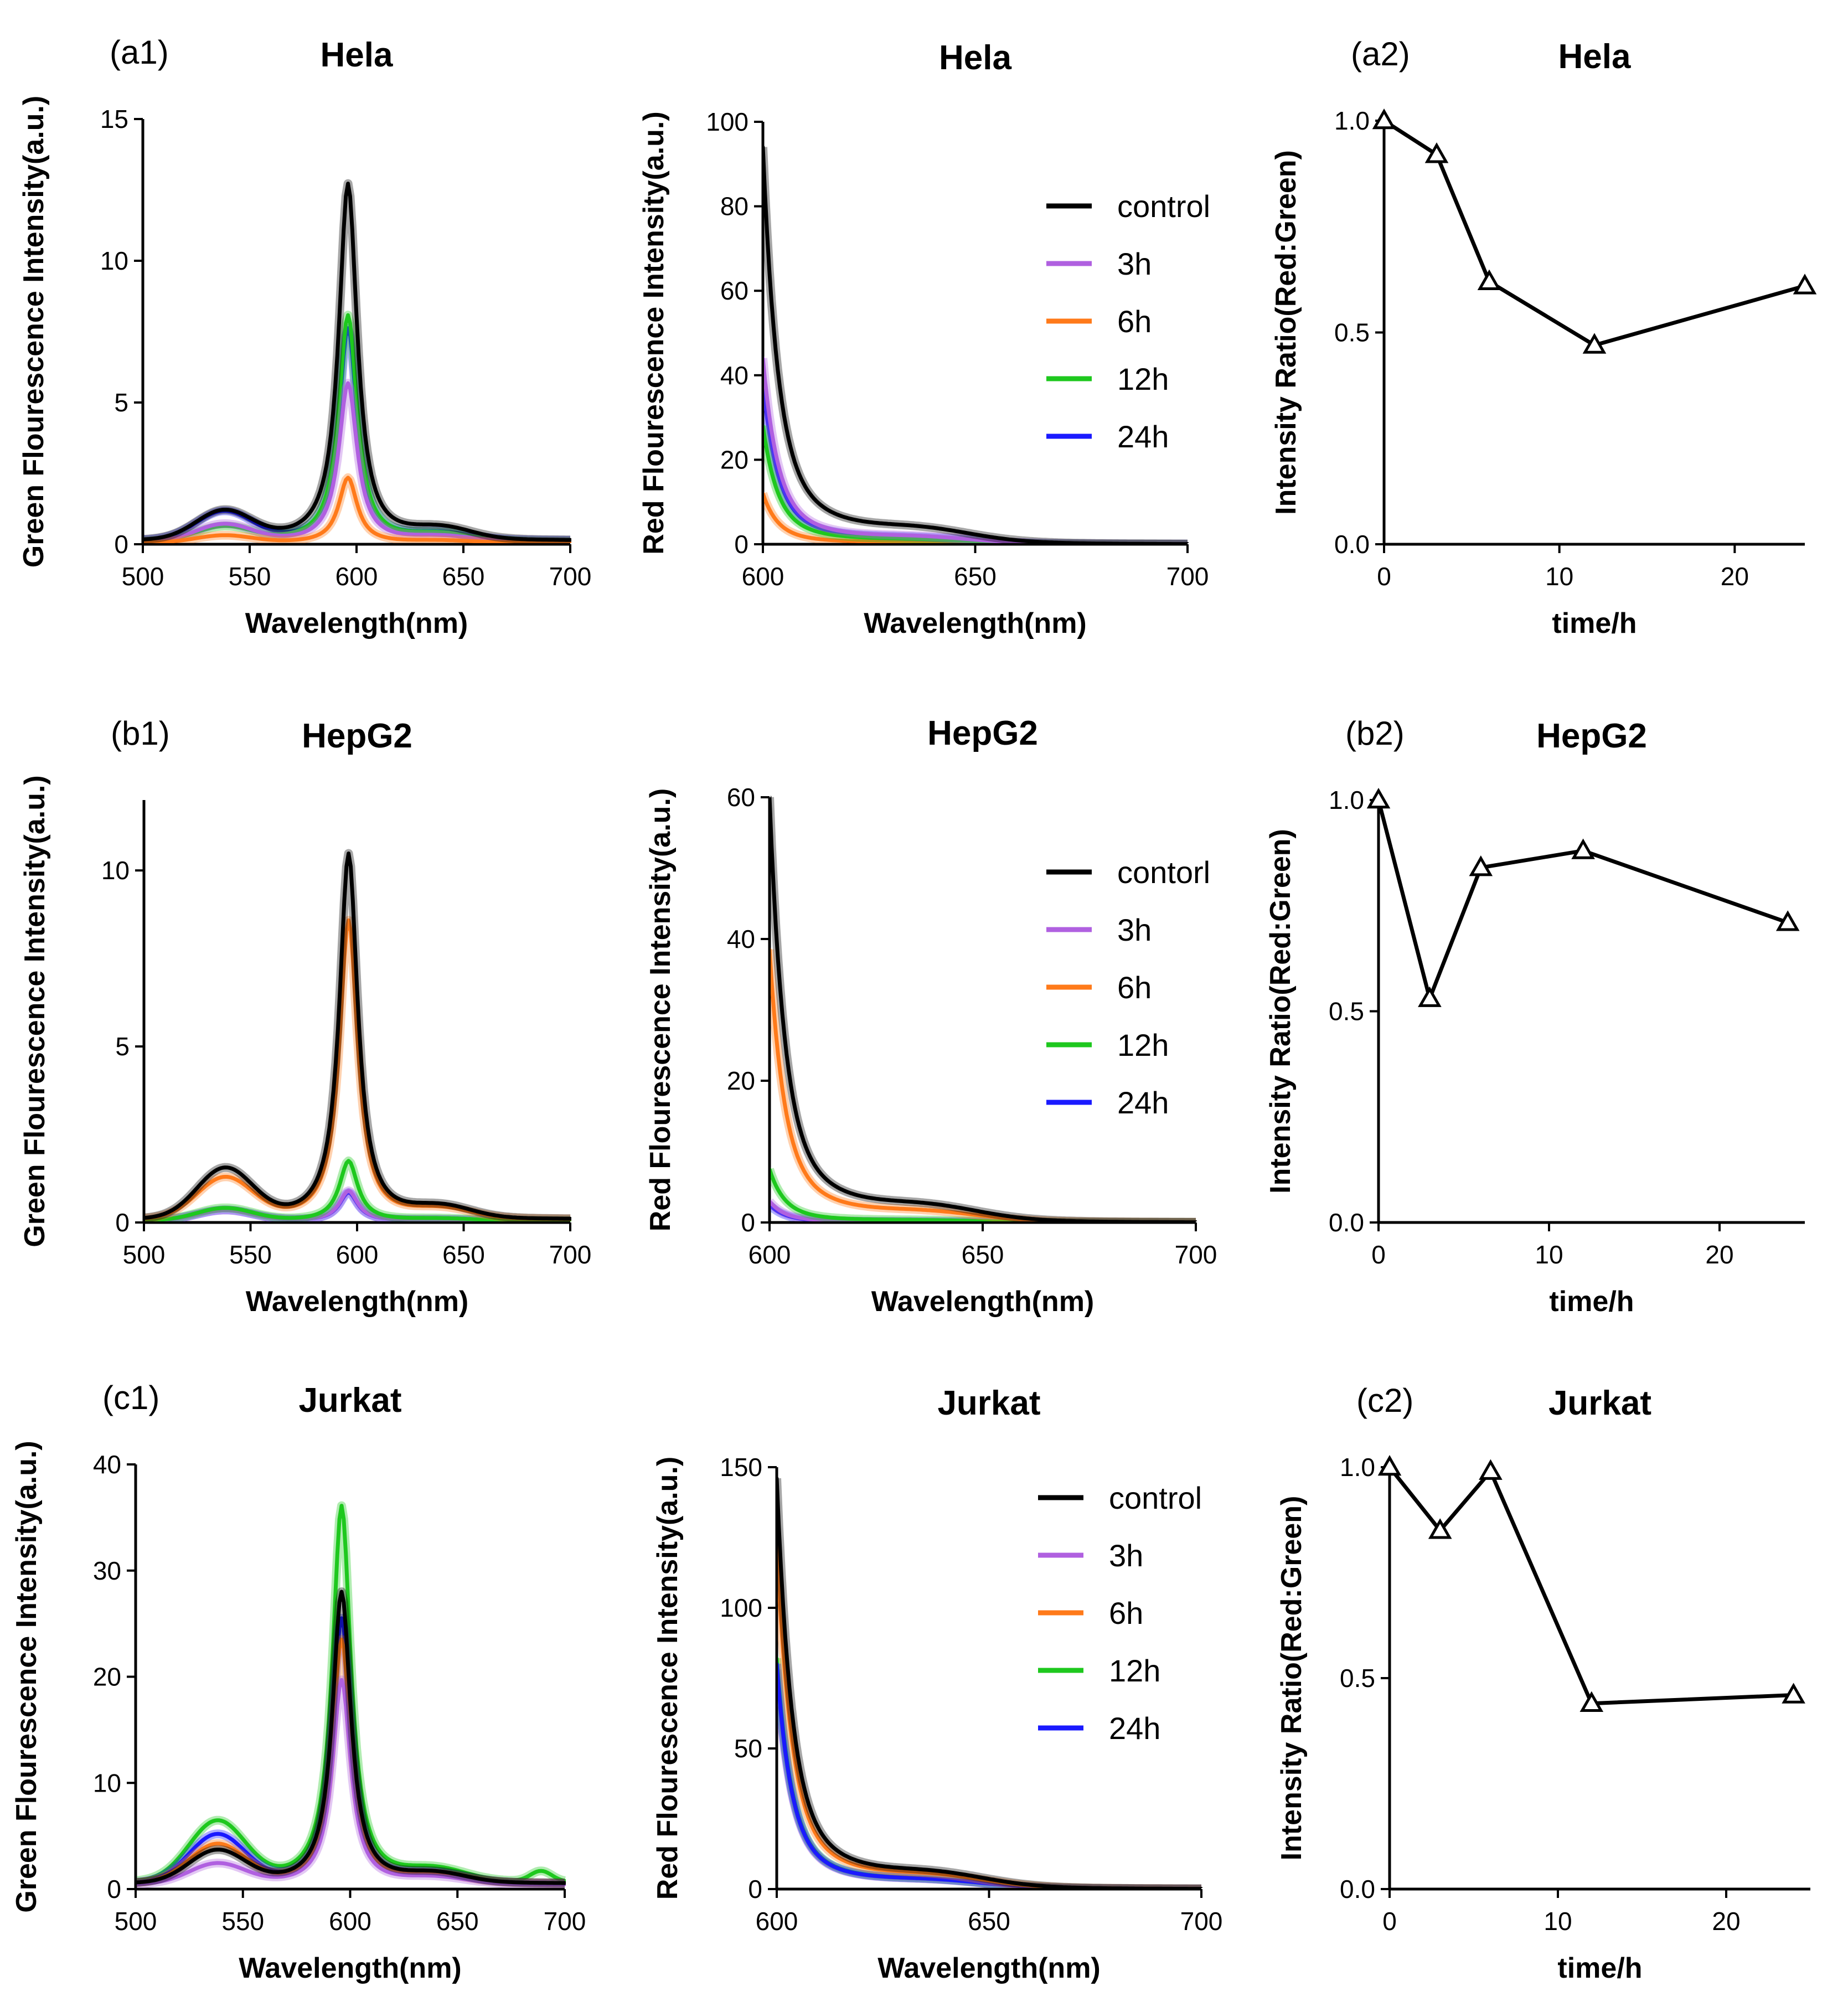  I want to click on series-line-3h, so click(984, 1210).